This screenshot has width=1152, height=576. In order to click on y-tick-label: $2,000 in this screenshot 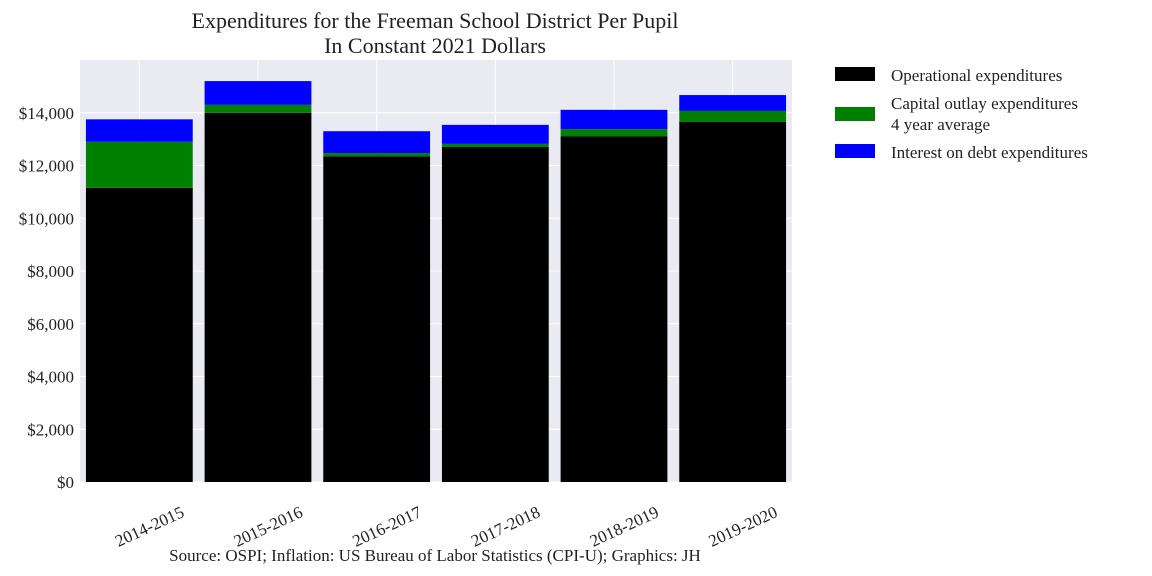, I will do `click(50, 429)`.